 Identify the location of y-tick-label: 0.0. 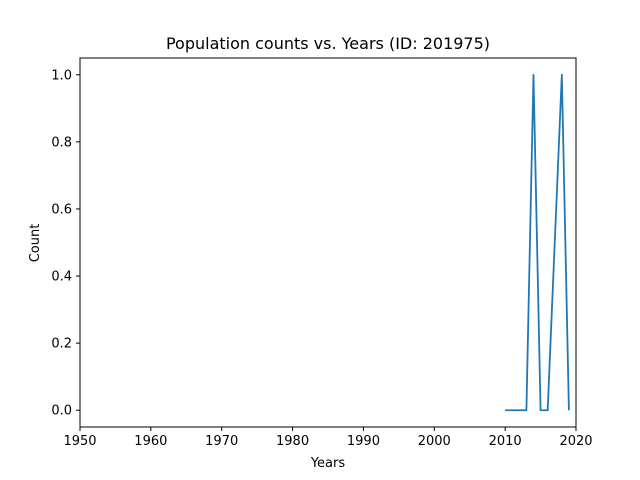
(61, 411).